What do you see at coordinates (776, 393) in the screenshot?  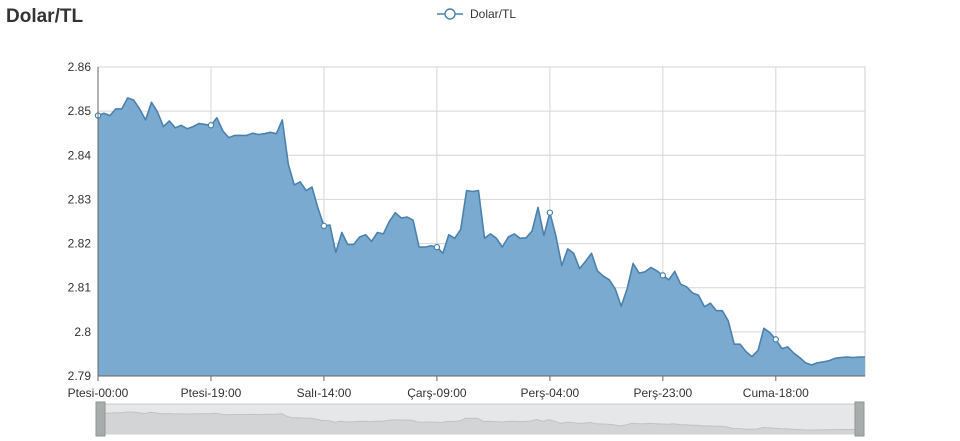 I see `x-tick-label: Cuma-18:00` at bounding box center [776, 393].